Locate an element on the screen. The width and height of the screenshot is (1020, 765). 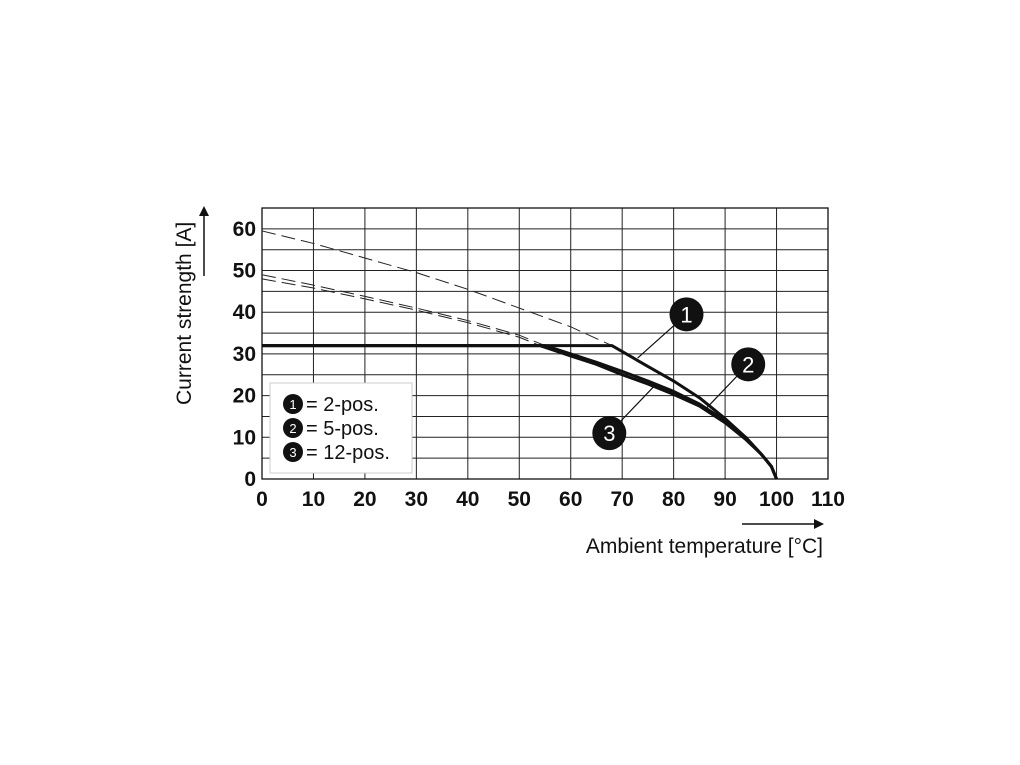
series-3-line is located at coordinates (520, 412).